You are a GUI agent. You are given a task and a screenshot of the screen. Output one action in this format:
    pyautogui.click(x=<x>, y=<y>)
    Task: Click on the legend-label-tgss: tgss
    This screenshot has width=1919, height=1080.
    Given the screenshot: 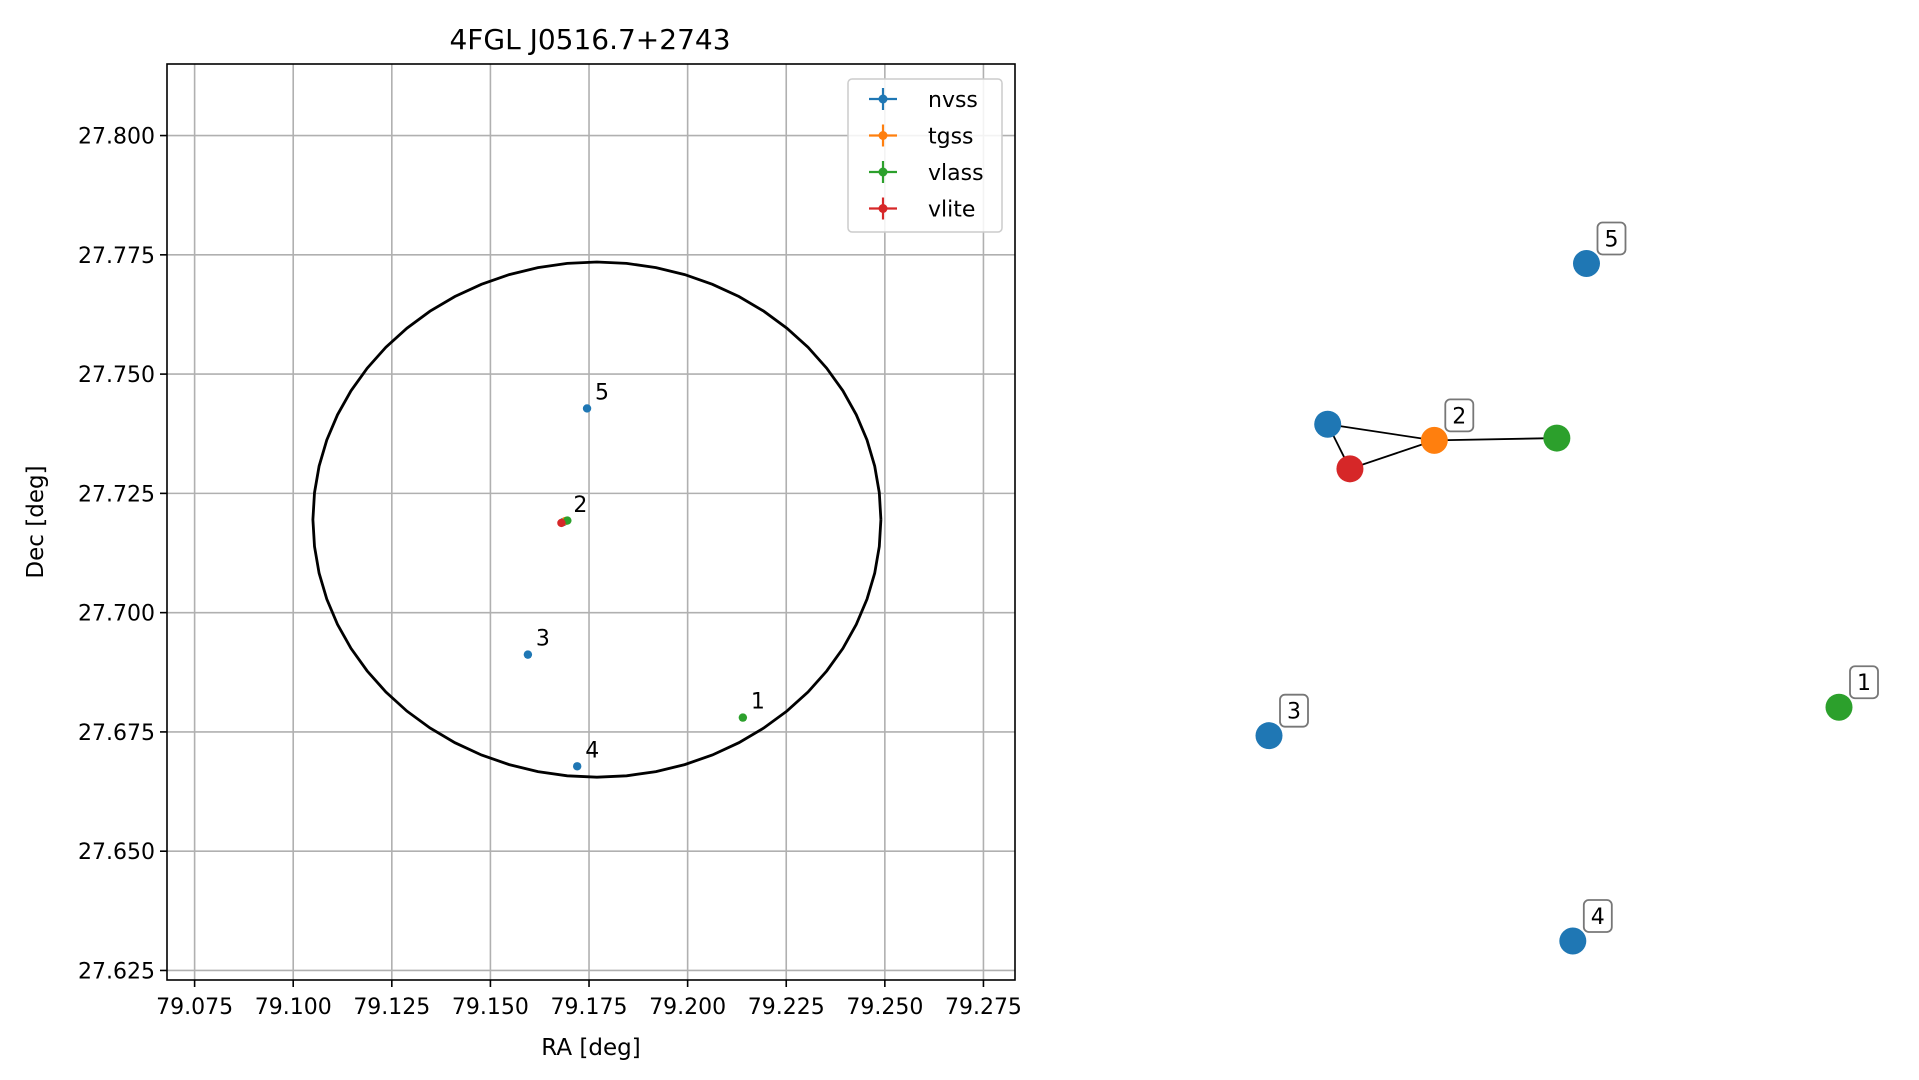 What is the action you would take?
    pyautogui.click(x=951, y=137)
    